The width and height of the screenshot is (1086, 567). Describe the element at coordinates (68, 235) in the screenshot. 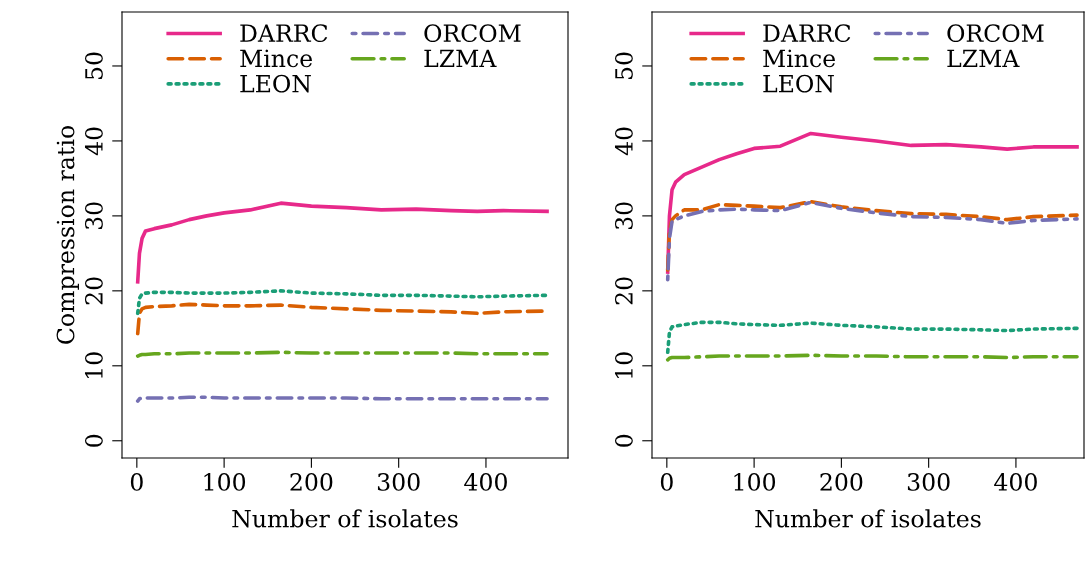

I see `y-axis-title: Compression ratio` at that location.